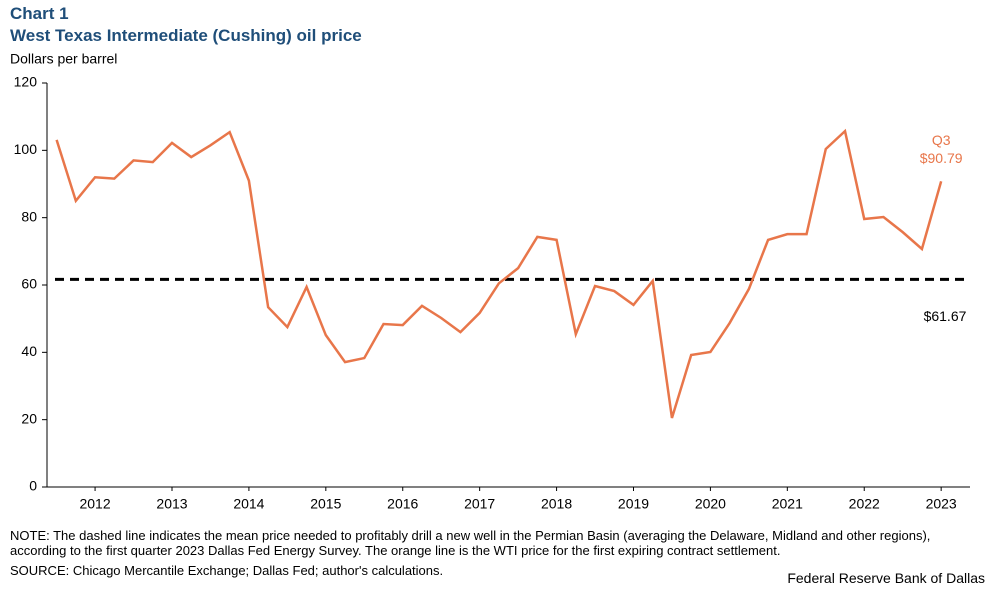 Image resolution: width=997 pixels, height=589 pixels. What do you see at coordinates (325, 504) in the screenshot?
I see `x-tick-label: 2015` at bounding box center [325, 504].